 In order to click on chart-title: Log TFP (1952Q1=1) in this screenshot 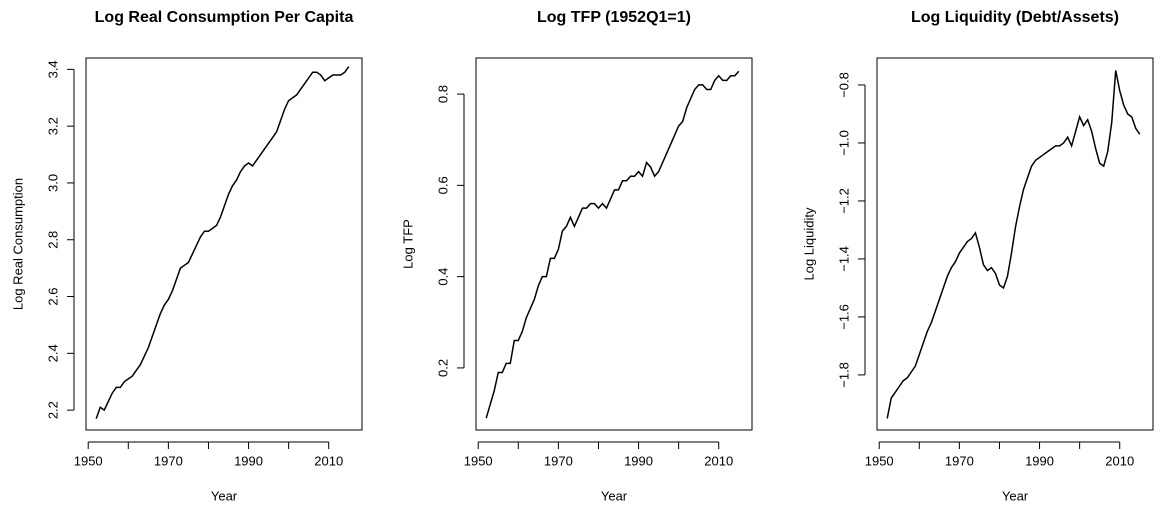, I will do `click(614, 17)`.